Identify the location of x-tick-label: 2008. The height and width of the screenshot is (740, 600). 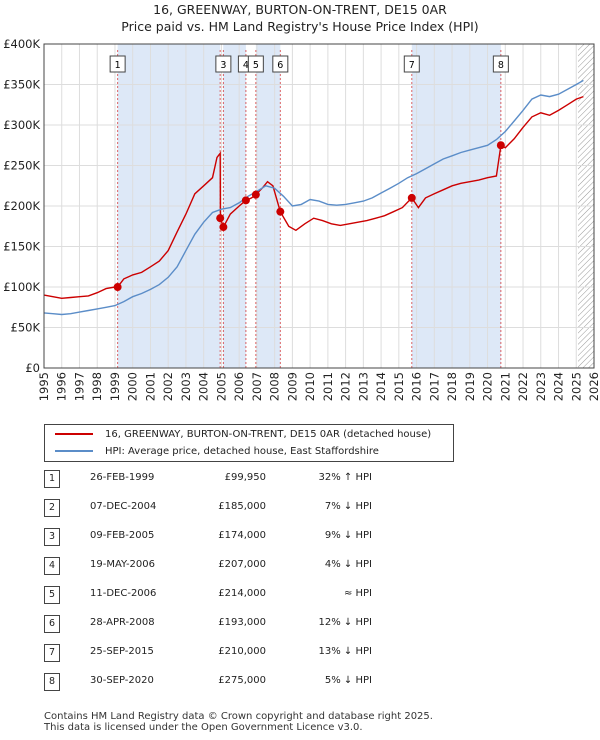
(275, 386).